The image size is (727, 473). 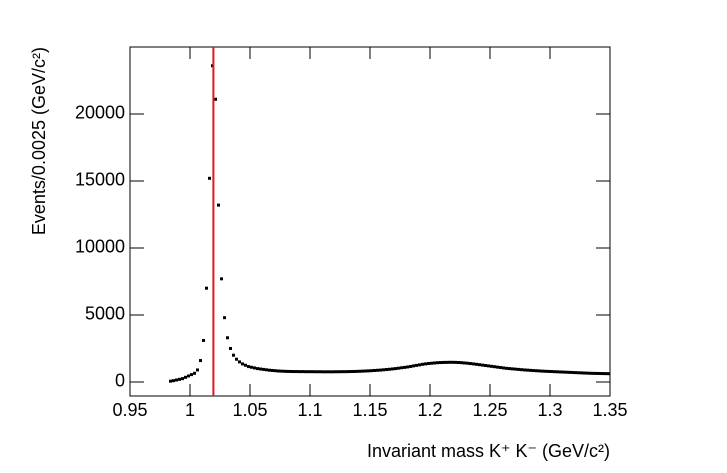 I want to click on y-tick-label: 10000, so click(x=100, y=247).